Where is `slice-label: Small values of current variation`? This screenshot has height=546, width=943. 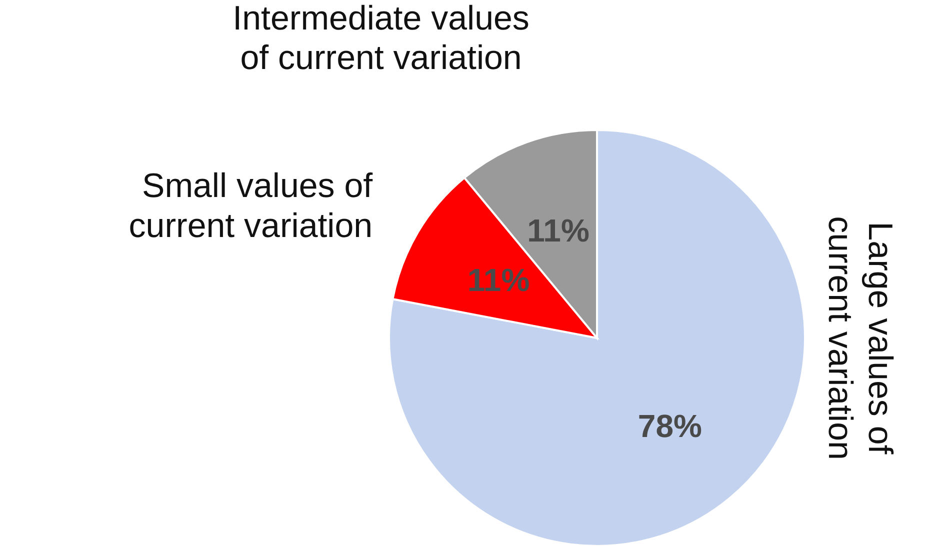 slice-label: Small values of current variation is located at coordinates (251, 205).